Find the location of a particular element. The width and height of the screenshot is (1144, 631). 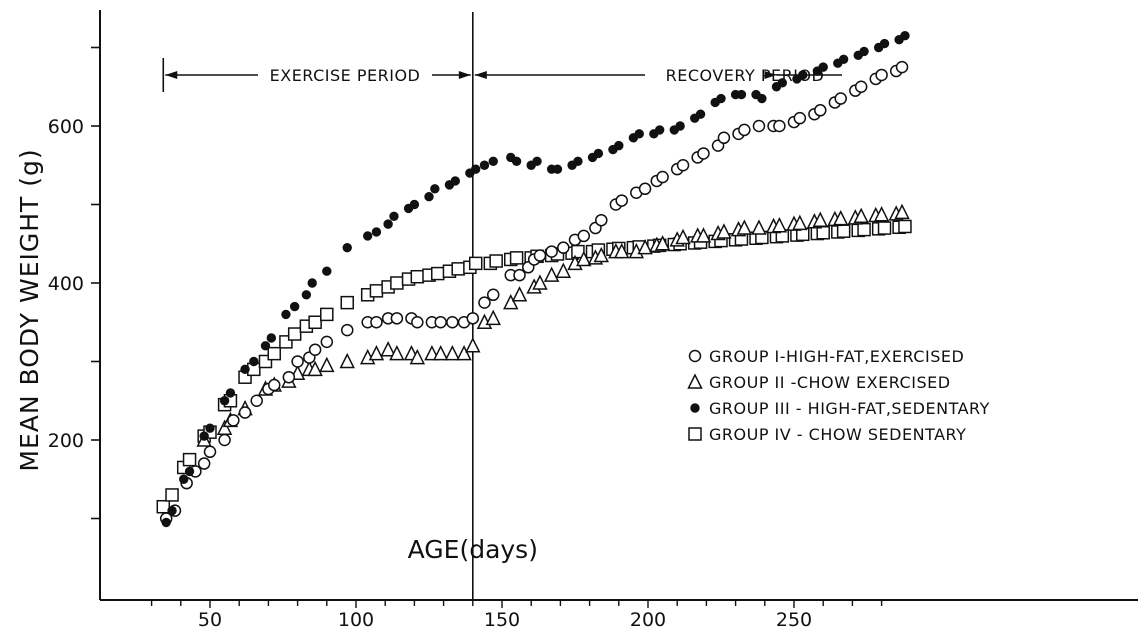

x-tick-label-150: 150 is located at coordinates (502, 620).